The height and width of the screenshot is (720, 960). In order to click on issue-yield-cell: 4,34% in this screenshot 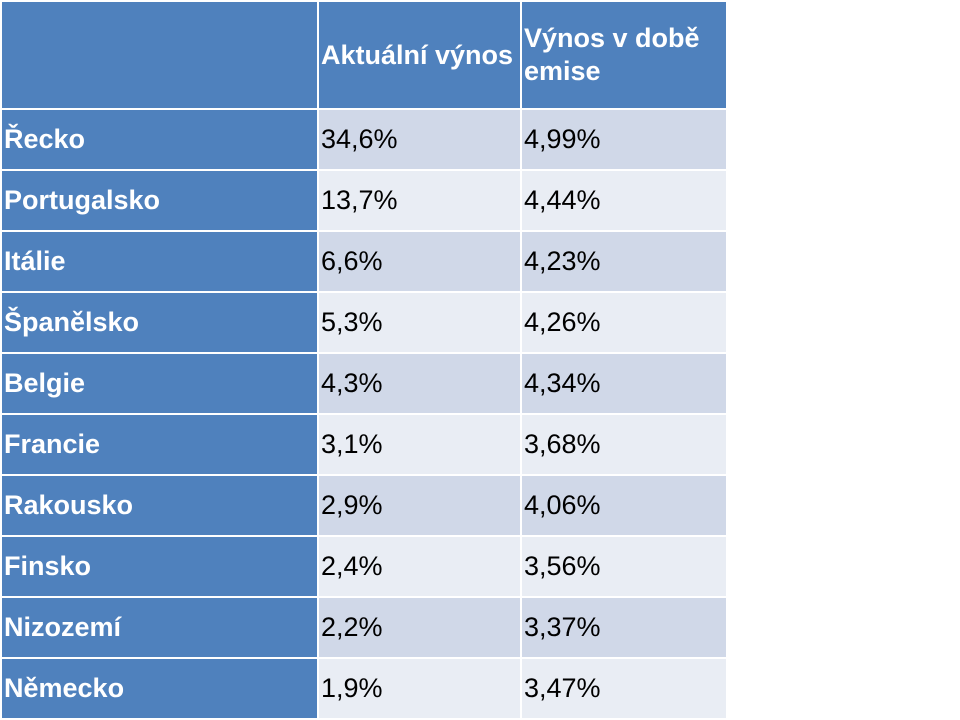, I will do `click(624, 383)`.